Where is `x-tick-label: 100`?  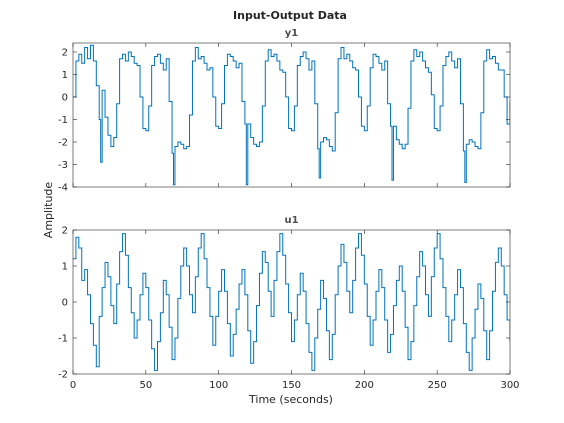
x-tick-label: 100 is located at coordinates (218, 385).